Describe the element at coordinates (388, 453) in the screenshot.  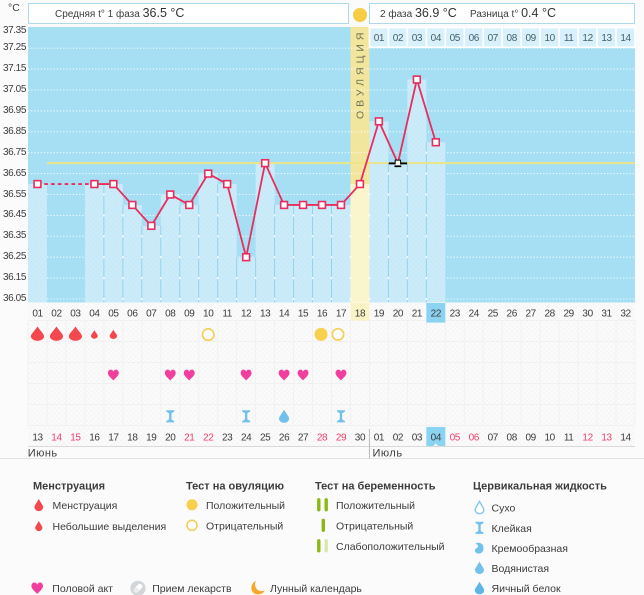
I see `svg-text: Июль` at that location.